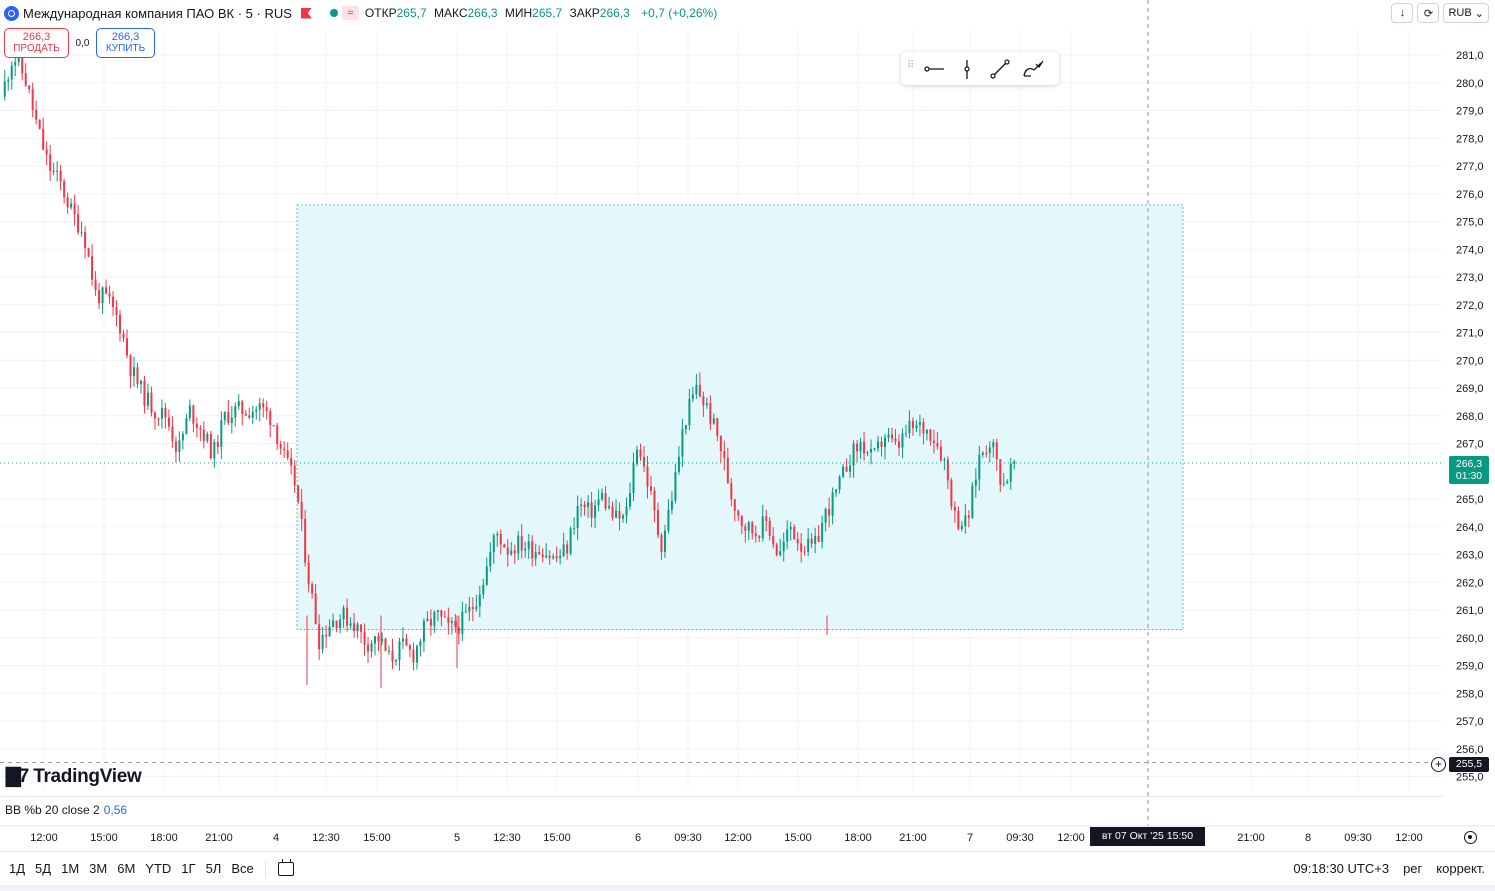  I want to click on currency-select: RUB ⌄, so click(1466, 13).